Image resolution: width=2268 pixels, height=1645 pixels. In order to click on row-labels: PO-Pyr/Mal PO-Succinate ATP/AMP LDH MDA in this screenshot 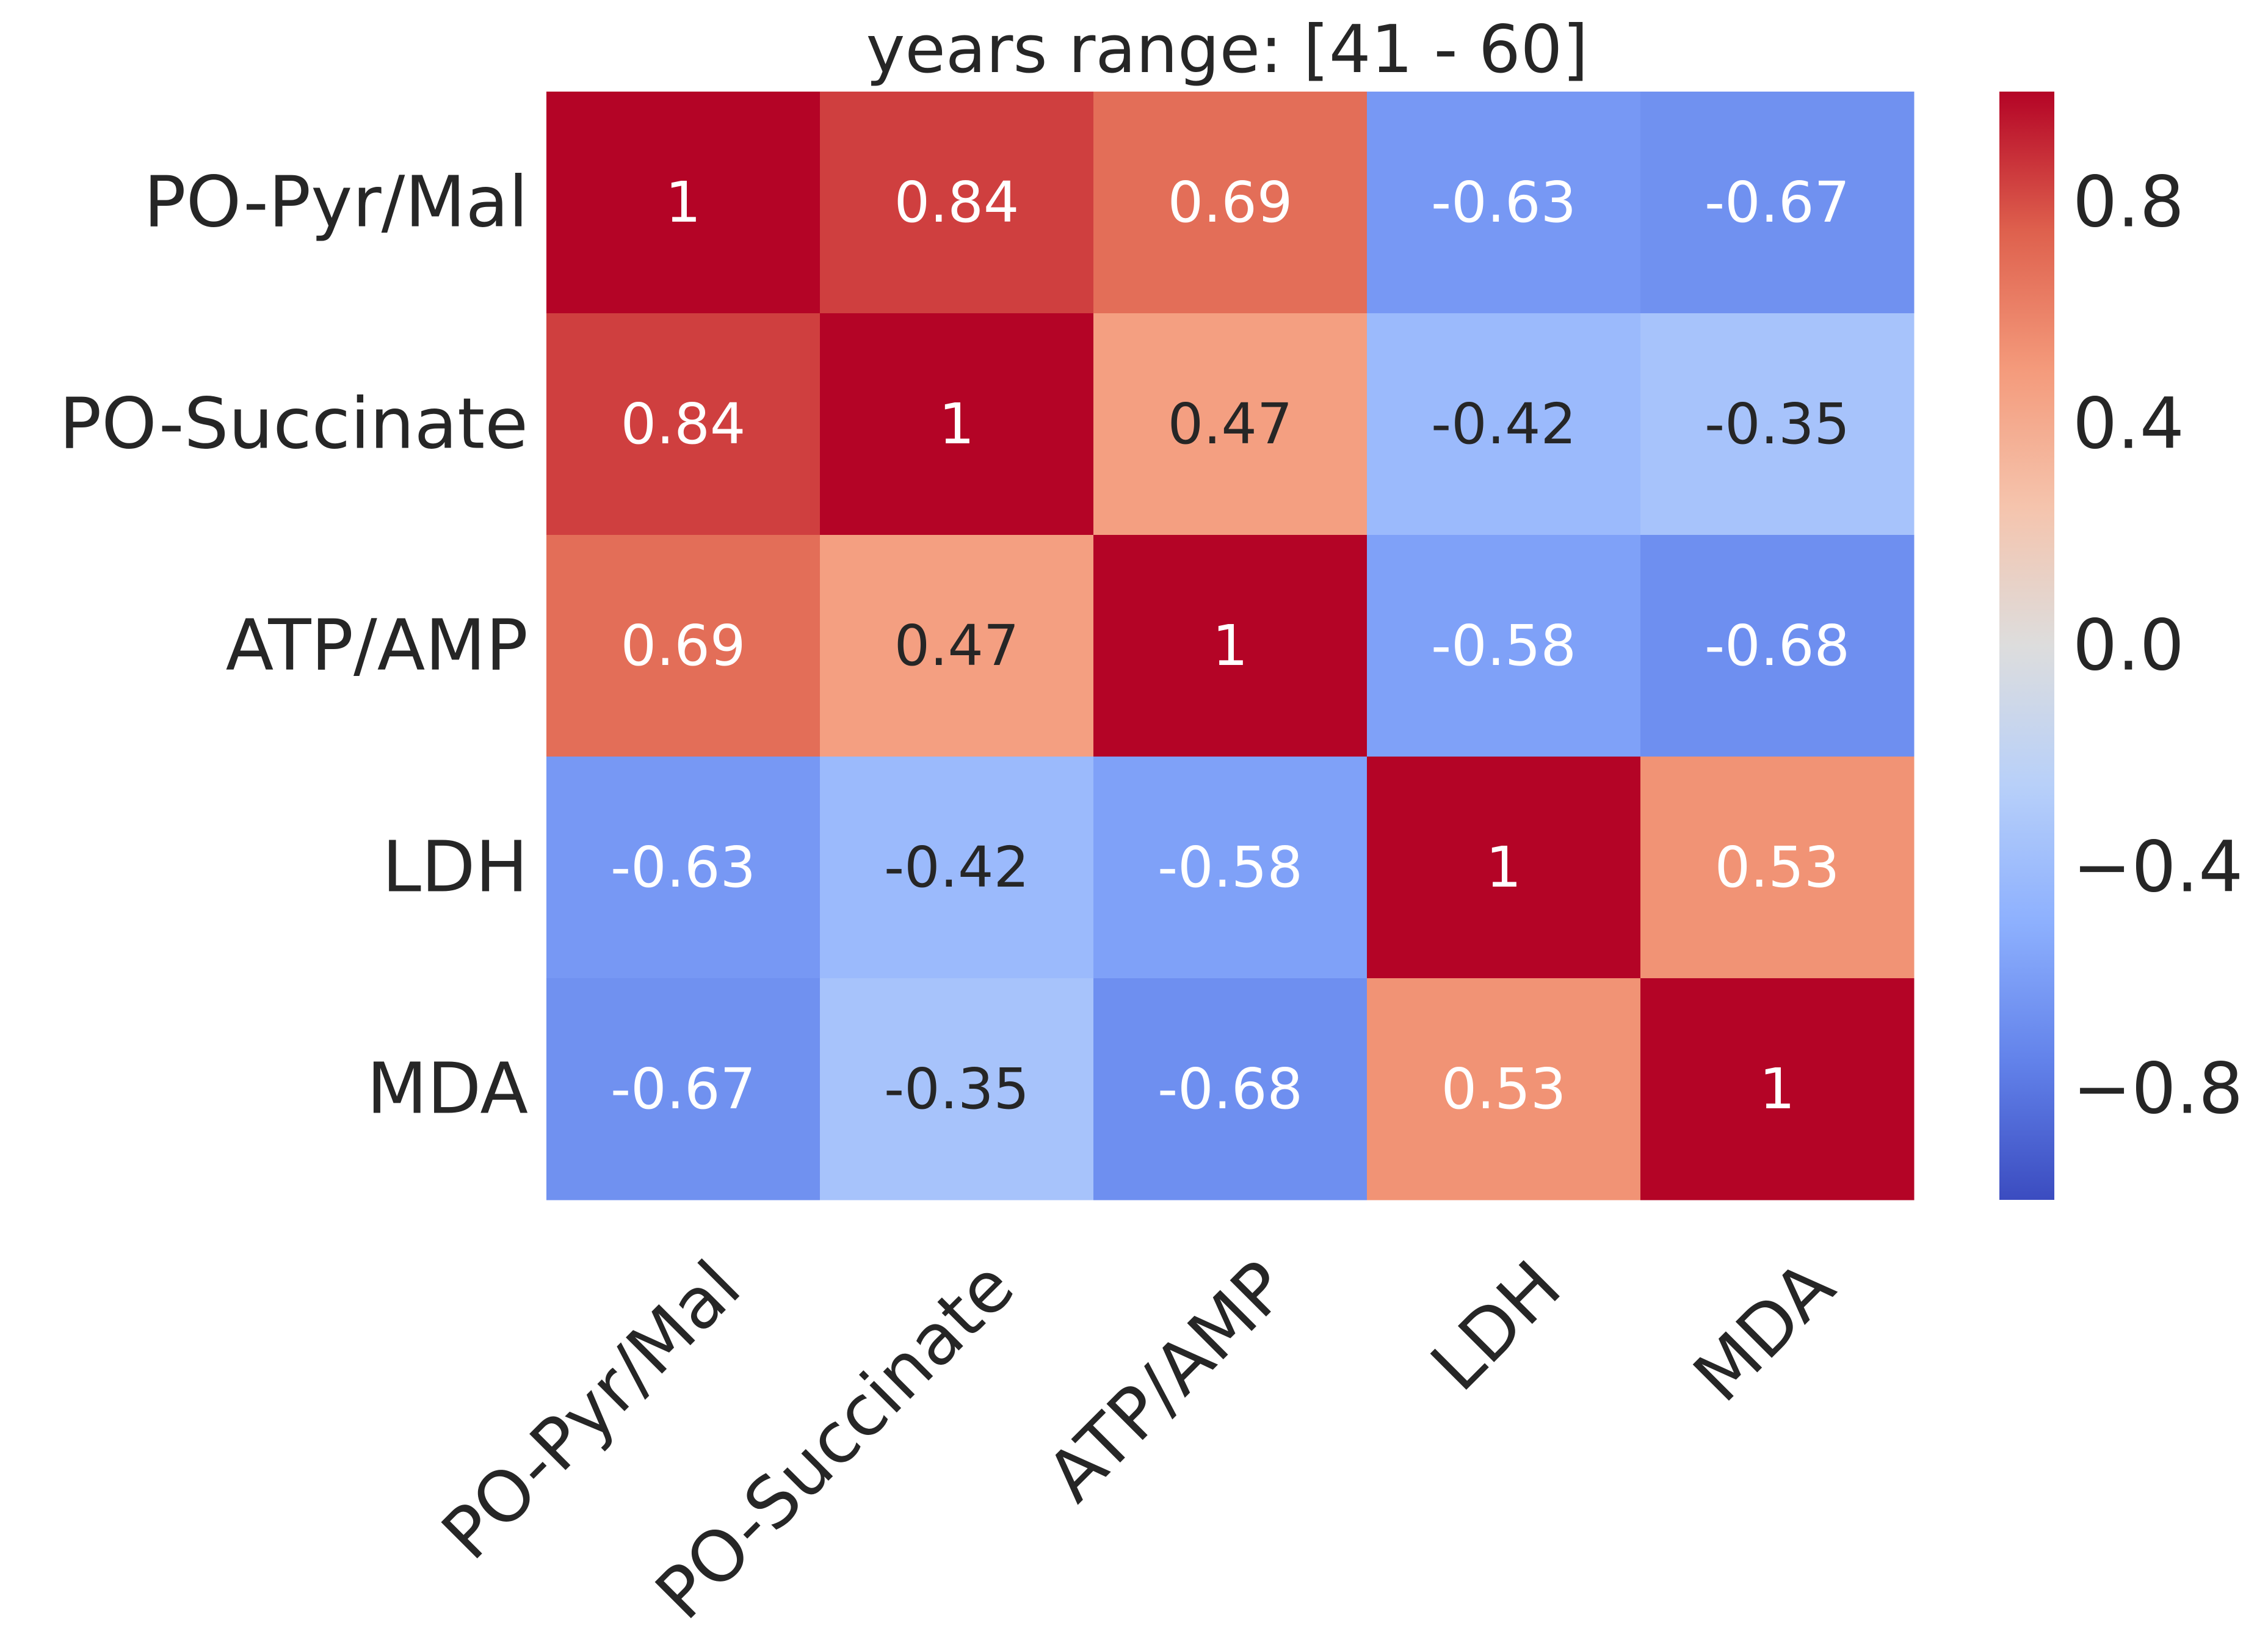, I will do `click(293, 646)`.